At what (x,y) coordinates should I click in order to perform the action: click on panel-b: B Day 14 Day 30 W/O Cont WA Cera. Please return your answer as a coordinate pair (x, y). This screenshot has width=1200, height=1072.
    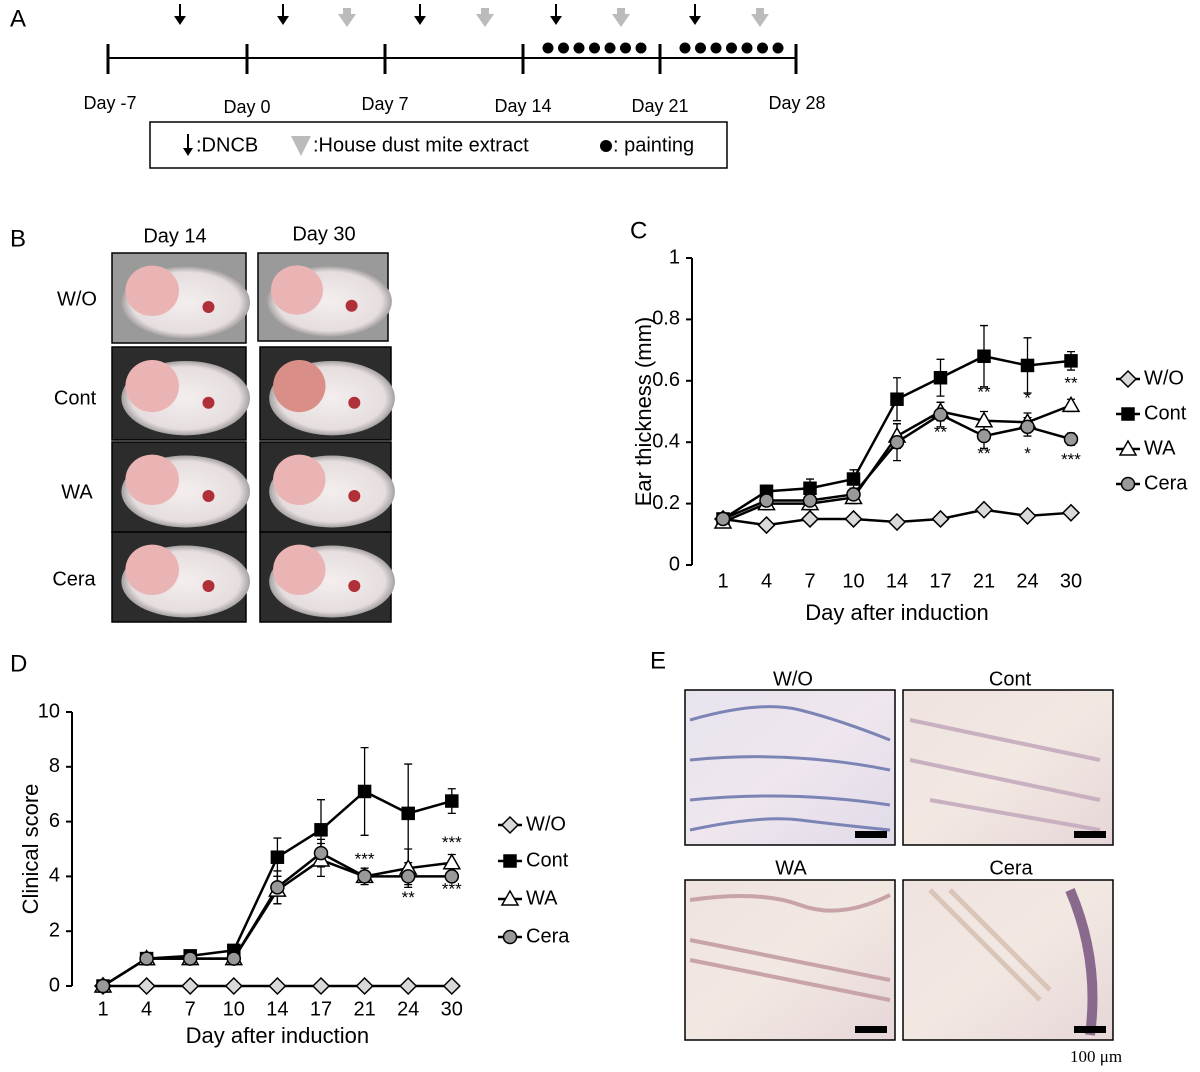
    Looking at the image, I should click on (202, 423).